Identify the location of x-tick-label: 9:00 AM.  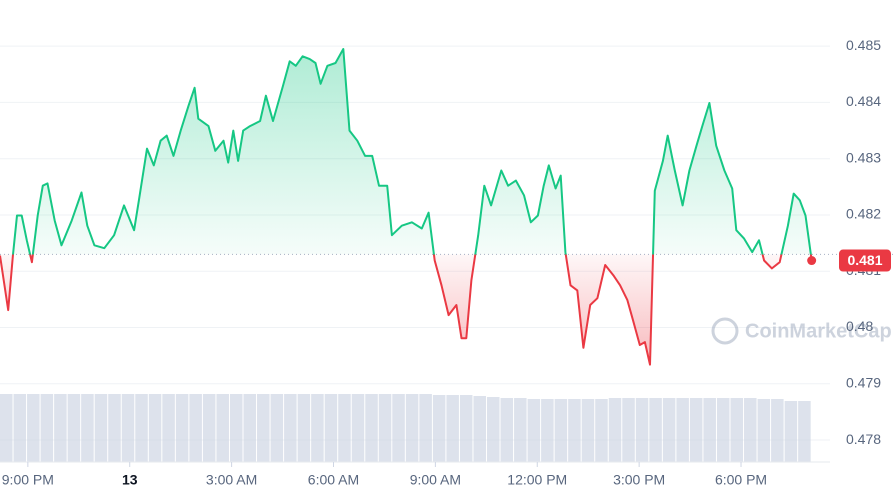
(435, 480).